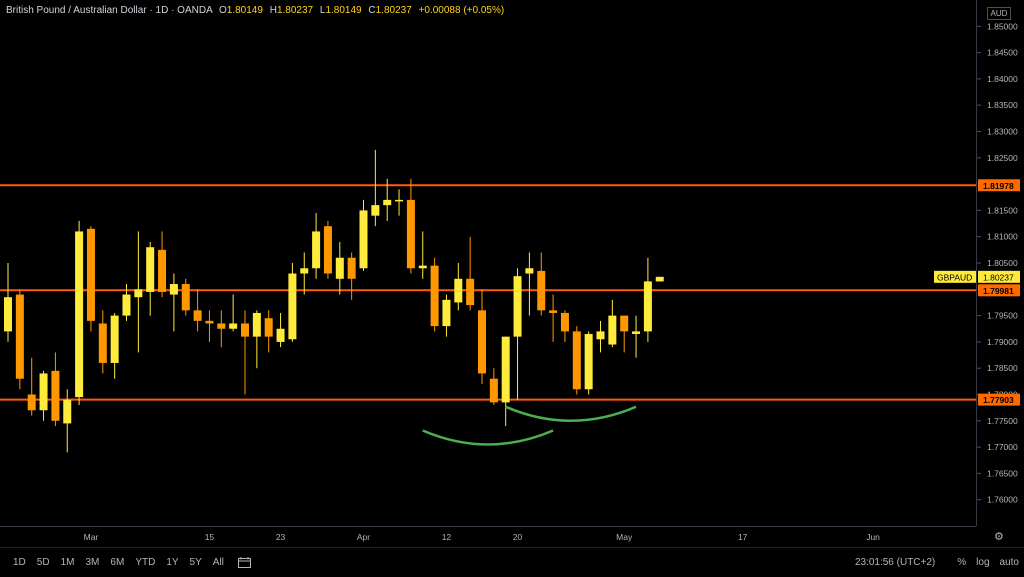 This screenshot has height=577, width=1024. Describe the element at coordinates (461, 10) in the screenshot. I see `change-value: +0.00088 (+0.05%)` at that location.